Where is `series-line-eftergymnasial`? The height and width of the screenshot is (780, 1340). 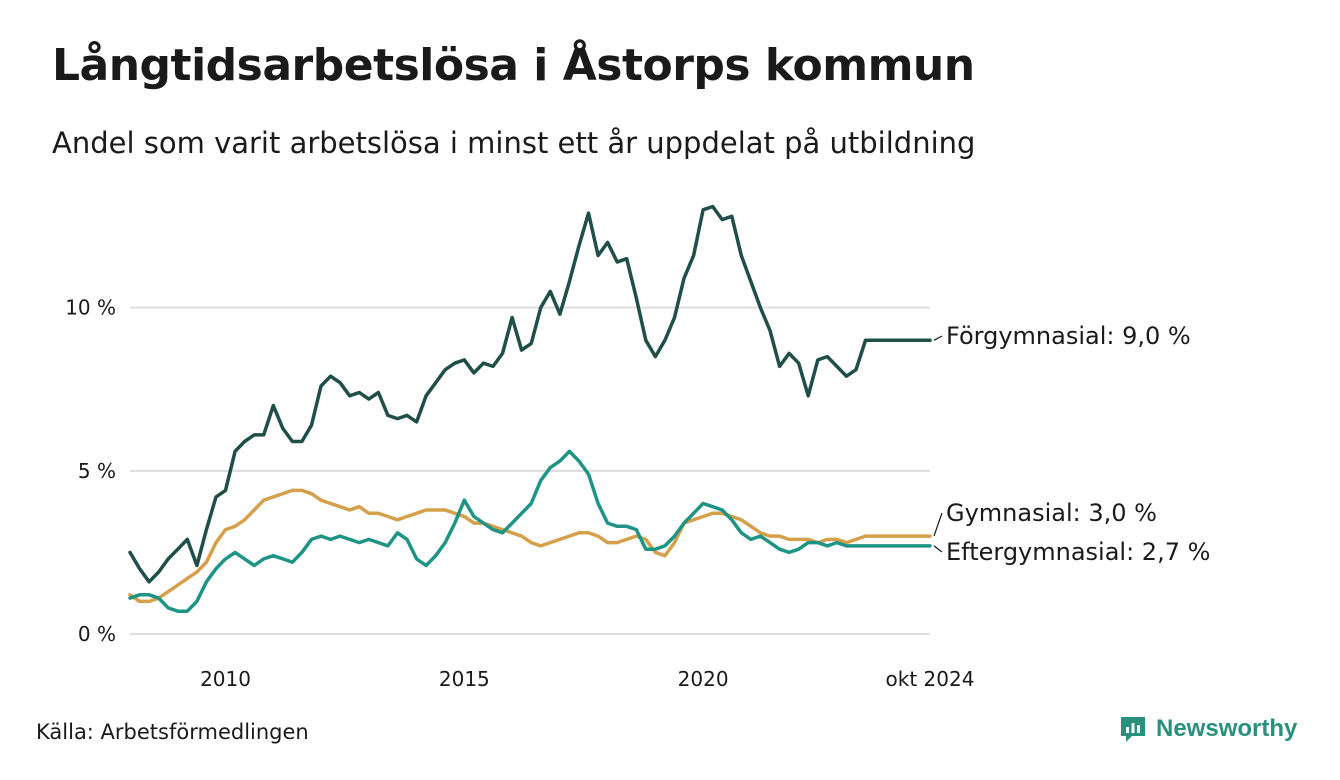 series-line-eftergymnasial is located at coordinates (530, 531).